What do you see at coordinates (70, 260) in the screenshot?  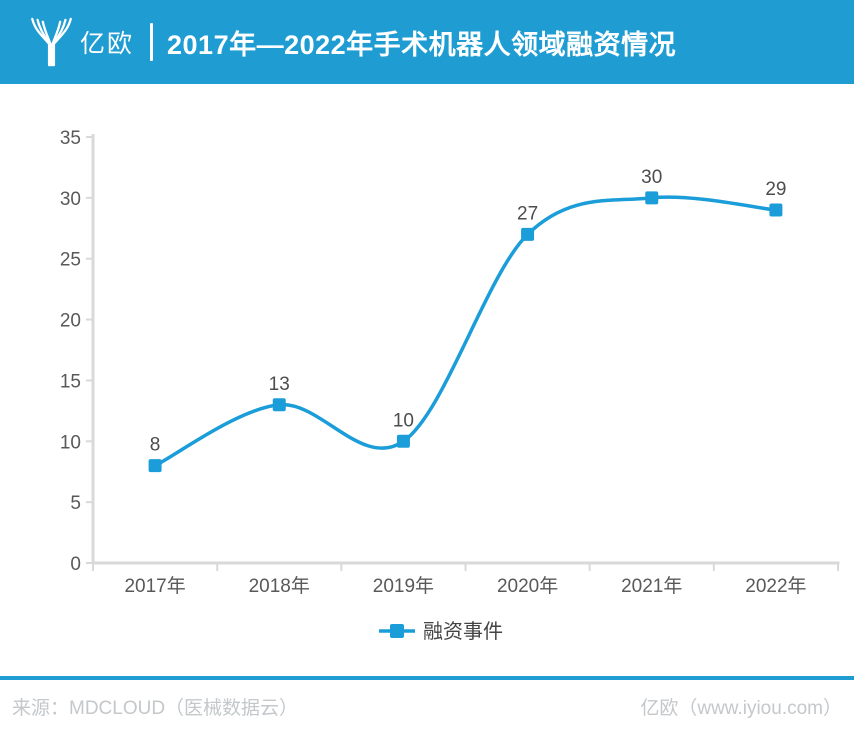 I see `y-tick-label: 25` at bounding box center [70, 260].